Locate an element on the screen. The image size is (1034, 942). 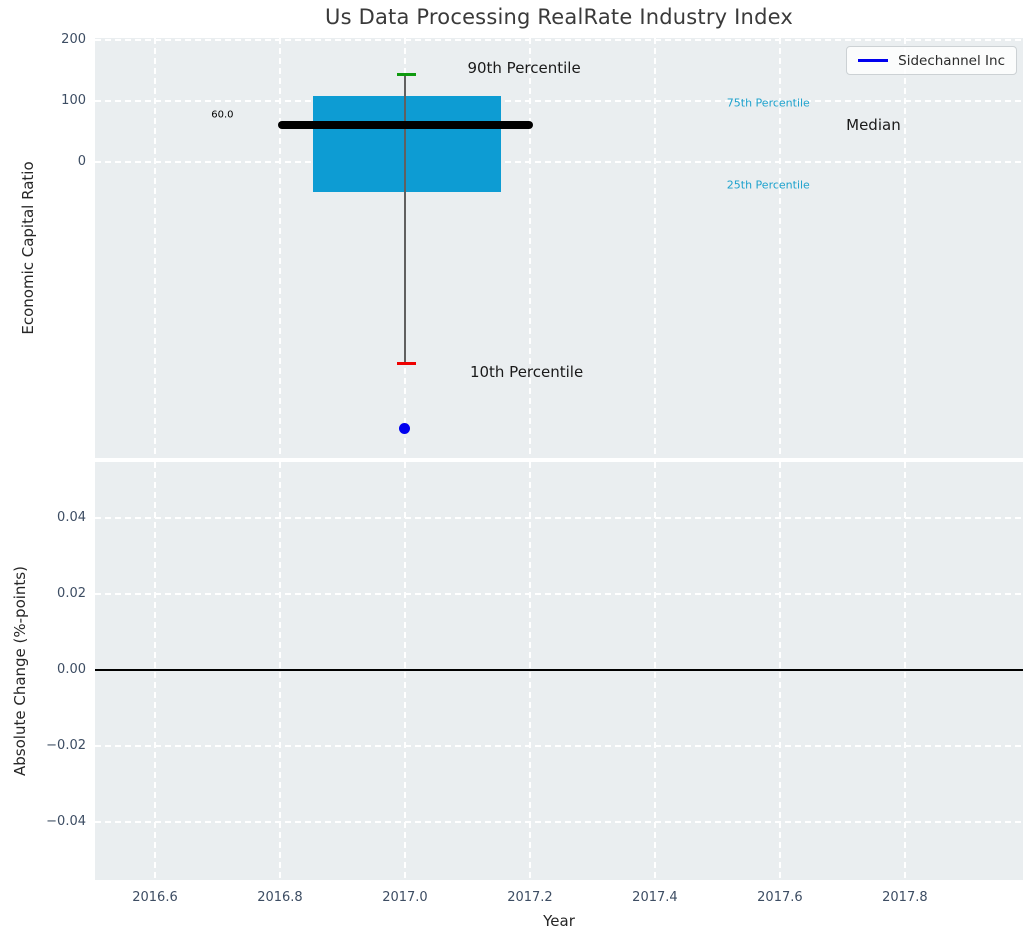
y-tick-label: 0 is located at coordinates (81, 161).